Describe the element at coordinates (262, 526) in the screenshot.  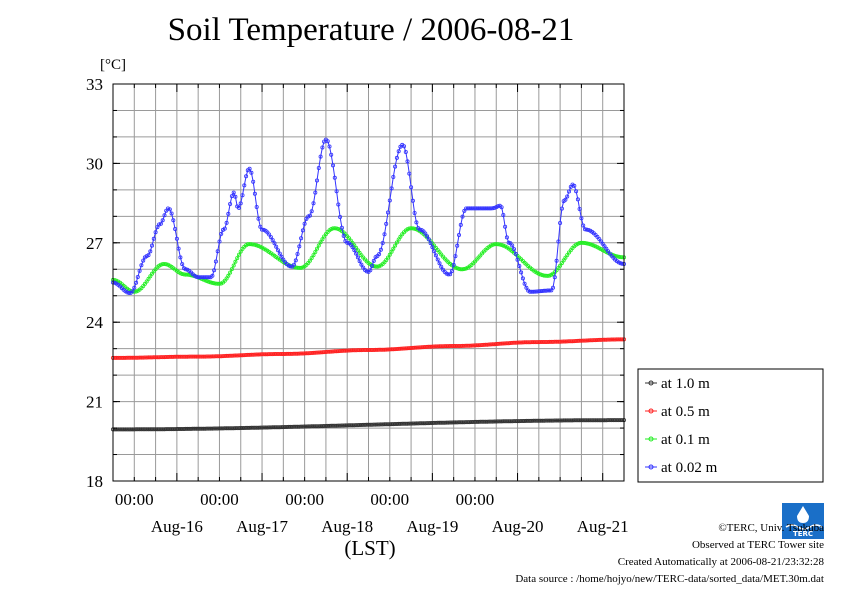
I see `x-date-label: Aug-17` at that location.